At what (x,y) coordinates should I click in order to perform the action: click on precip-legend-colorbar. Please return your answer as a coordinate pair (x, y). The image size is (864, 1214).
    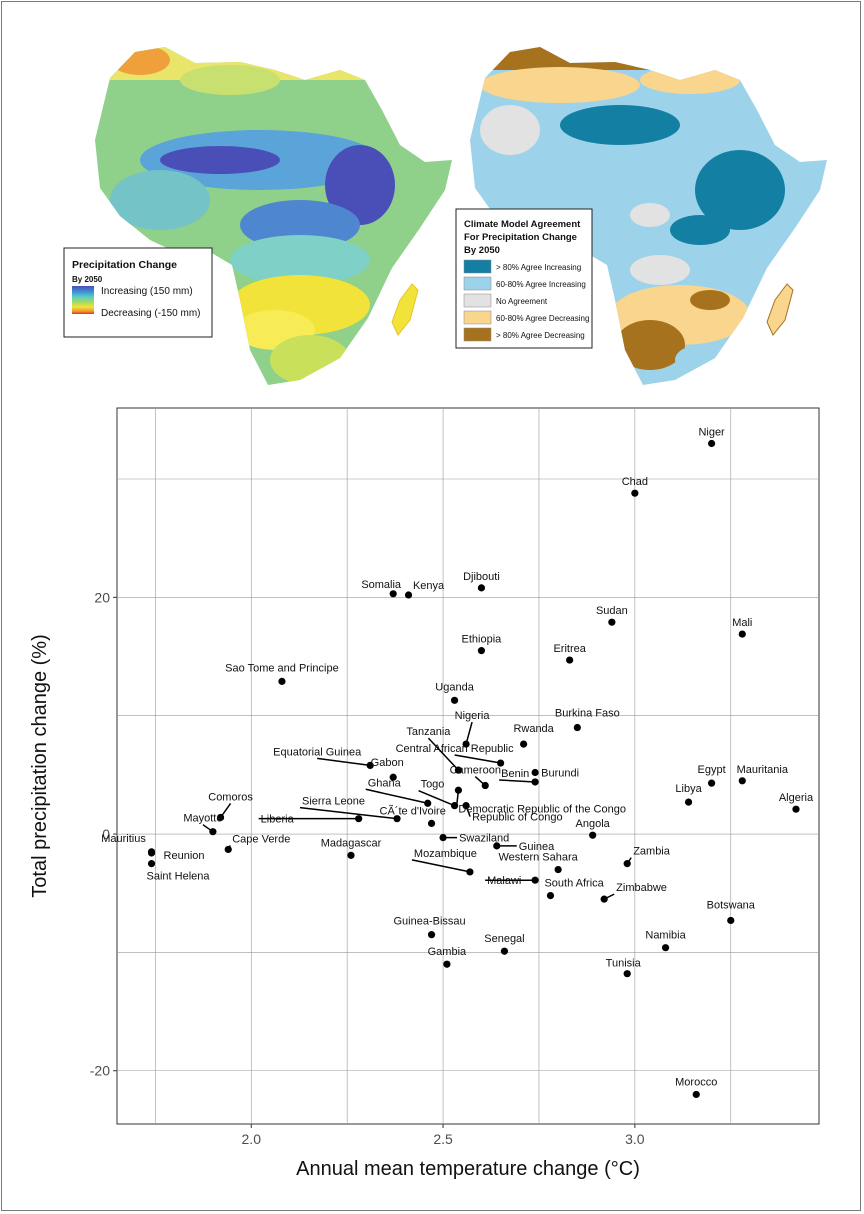
    Looking at the image, I should click on (83, 300).